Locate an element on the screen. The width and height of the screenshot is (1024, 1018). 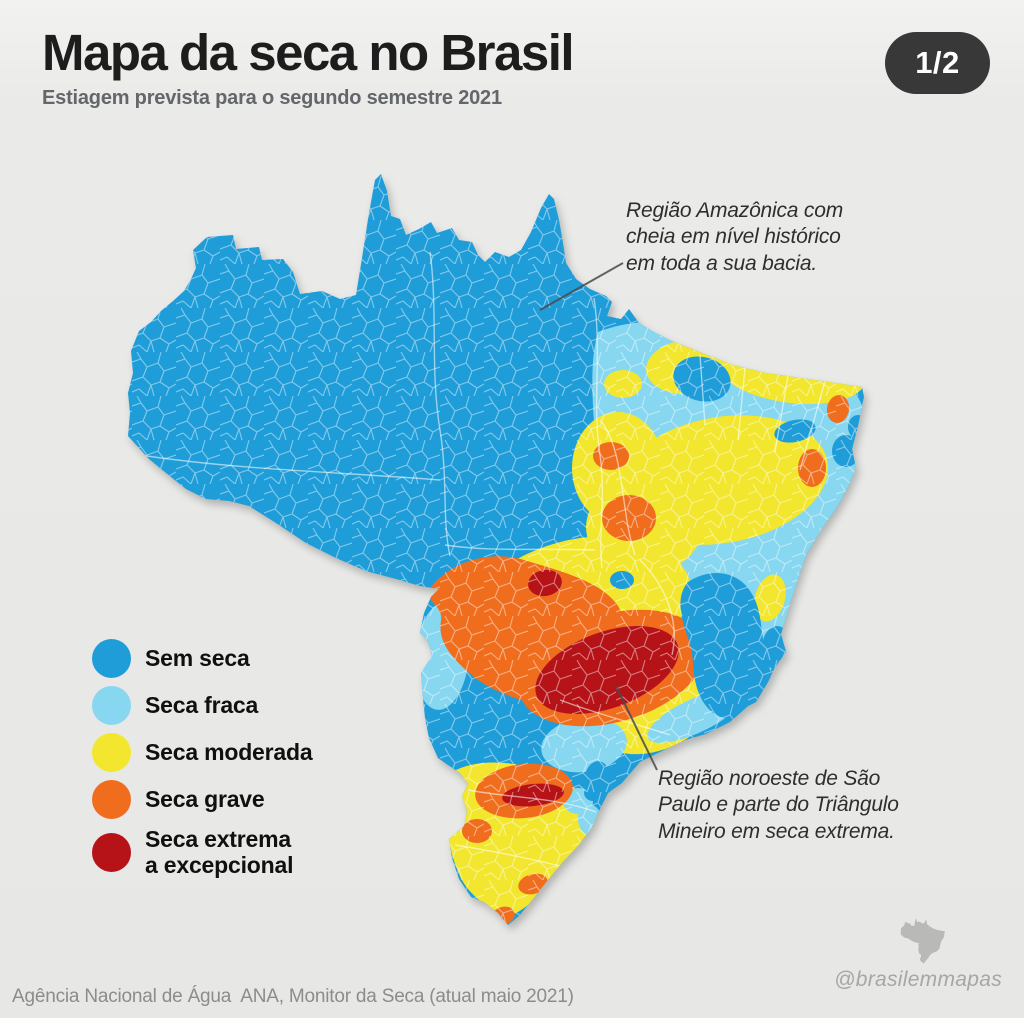
legend-label: Sem seca is located at coordinates (197, 657).